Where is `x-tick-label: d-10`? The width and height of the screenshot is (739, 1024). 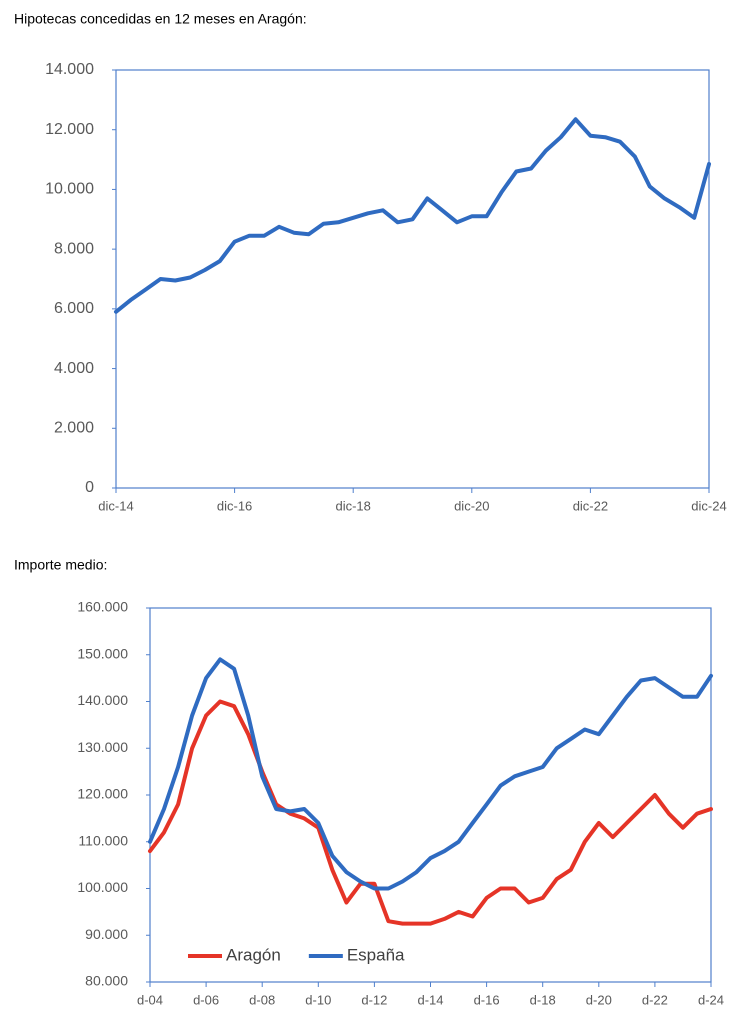
x-tick-label: d-10 is located at coordinates (318, 999).